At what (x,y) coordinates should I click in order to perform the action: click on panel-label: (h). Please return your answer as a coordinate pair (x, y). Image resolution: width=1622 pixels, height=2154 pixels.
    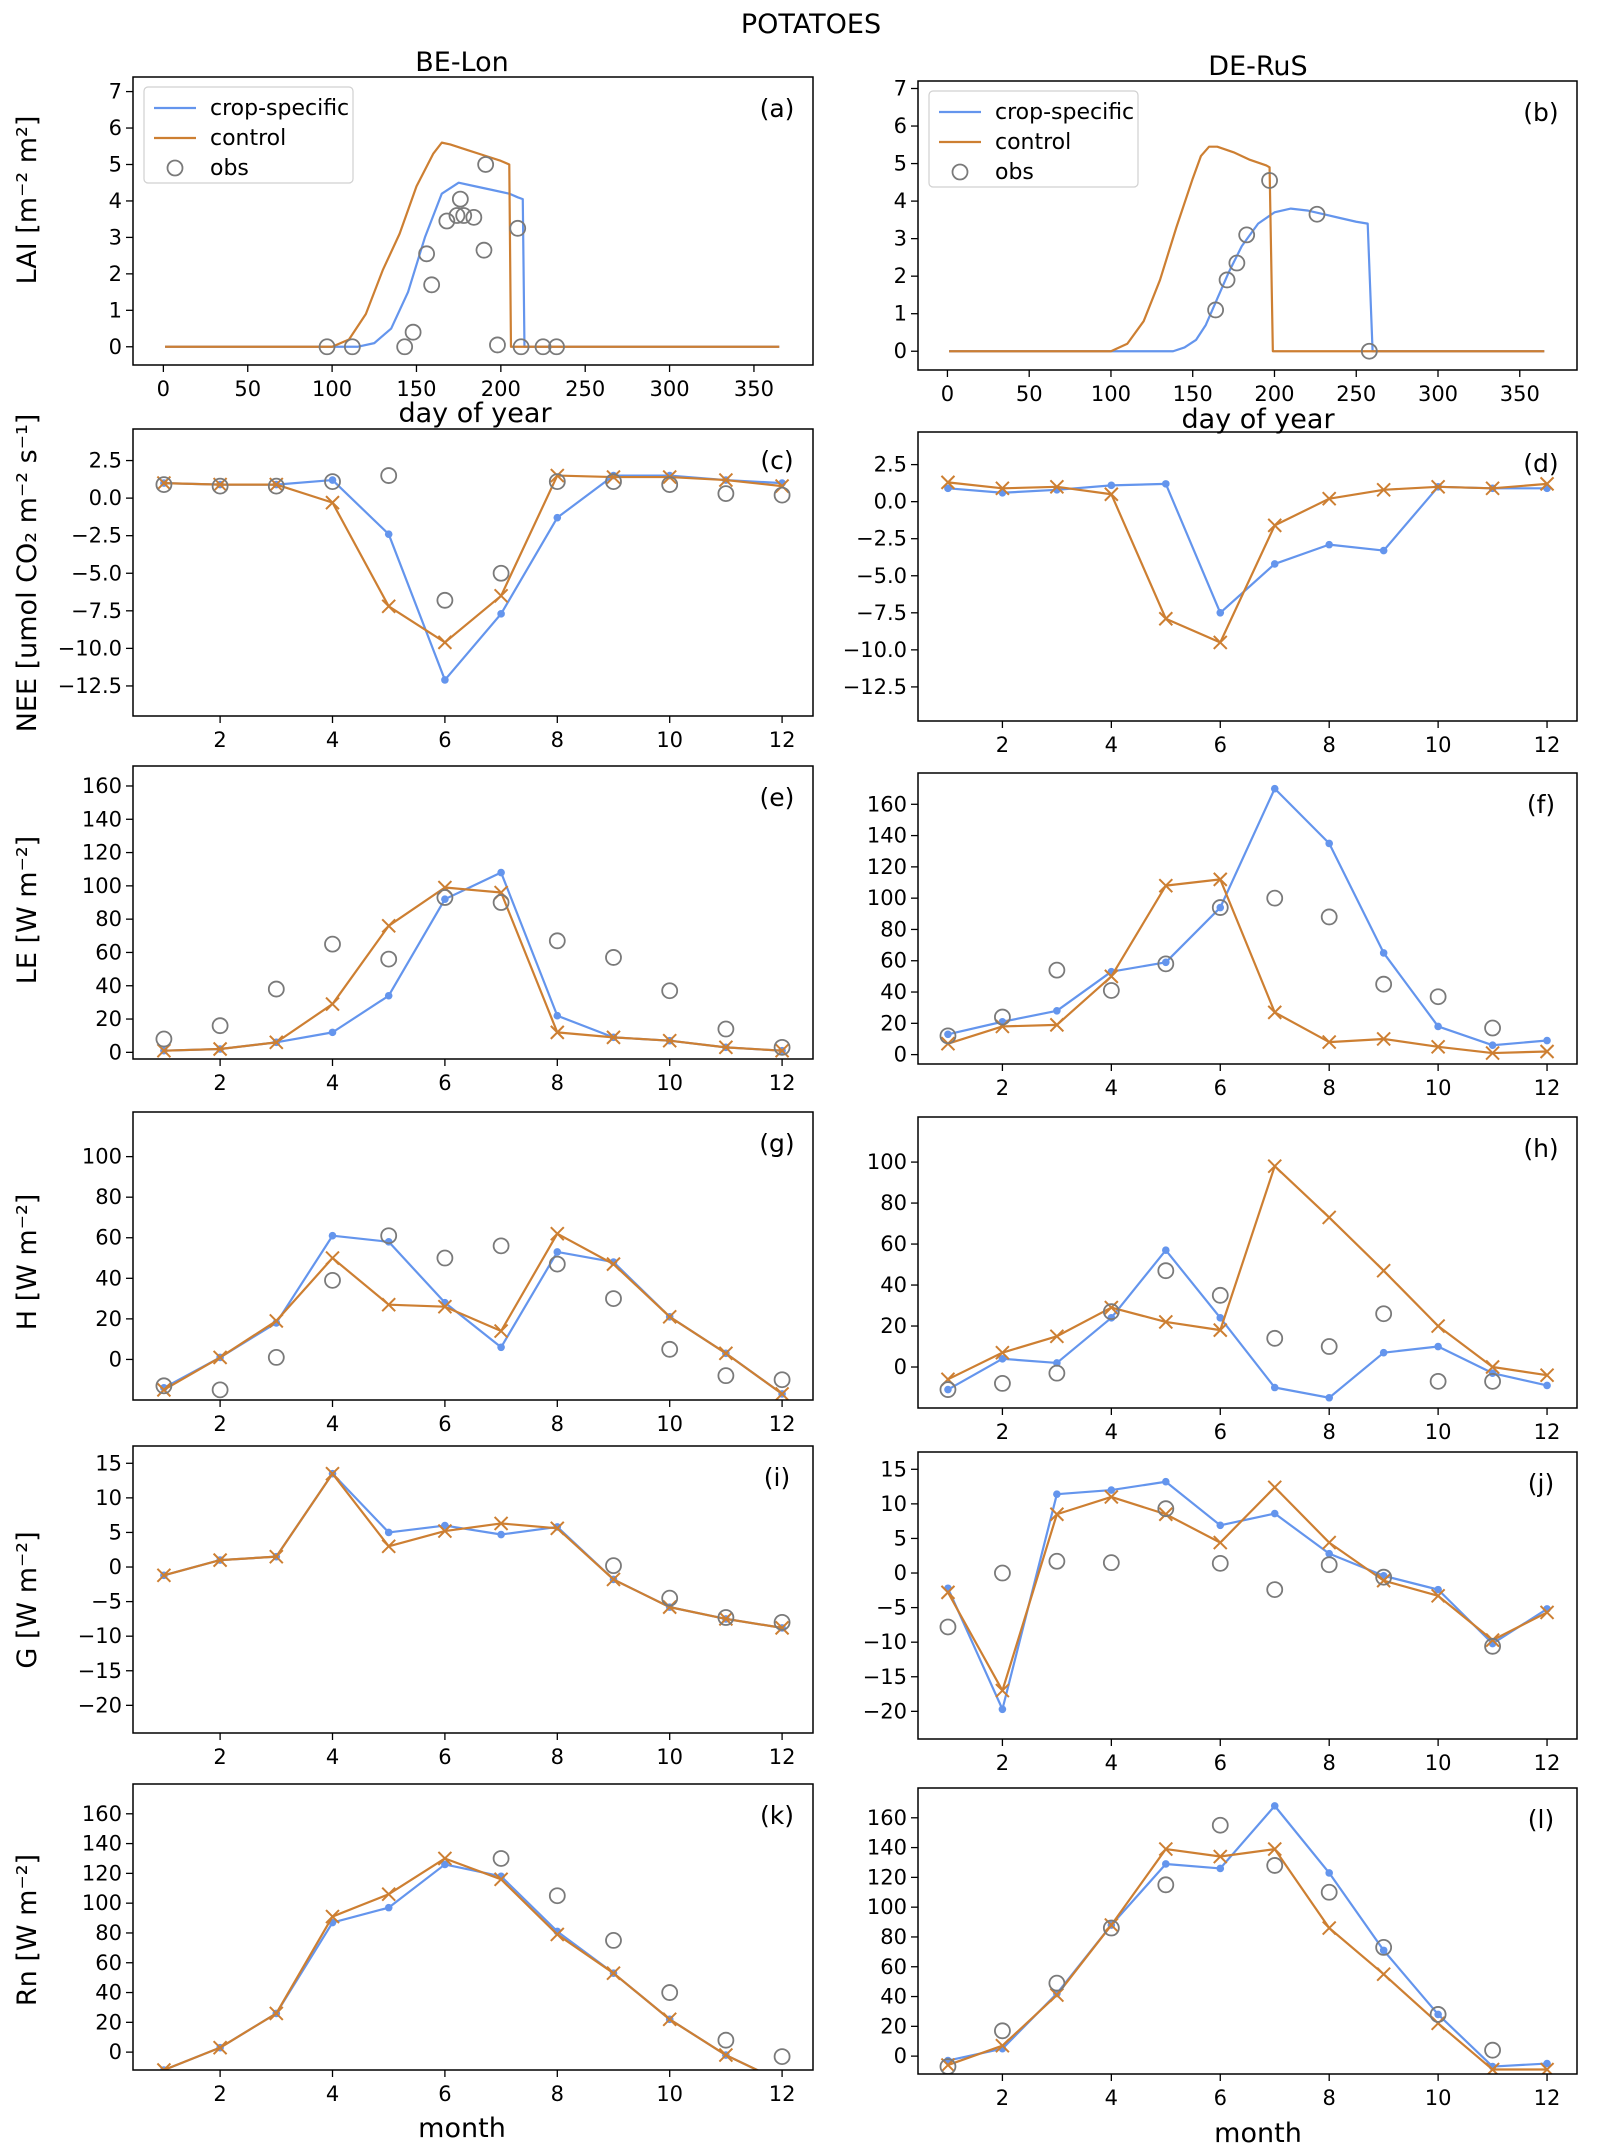
    Looking at the image, I should click on (1540, 1148).